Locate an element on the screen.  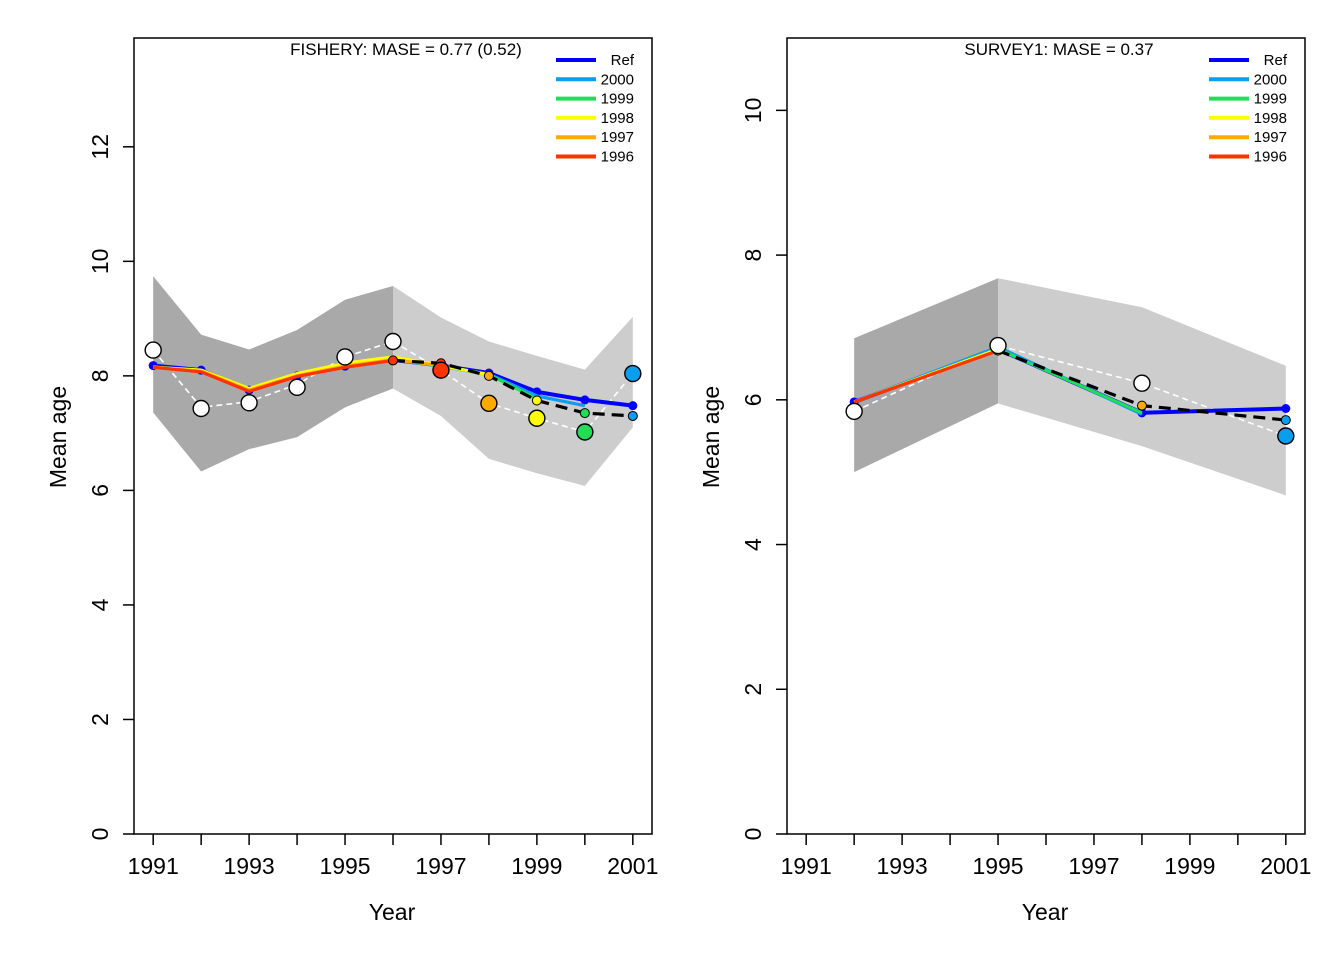
survey1-legend-label-Ref: Ref is located at coordinates (1276, 60).